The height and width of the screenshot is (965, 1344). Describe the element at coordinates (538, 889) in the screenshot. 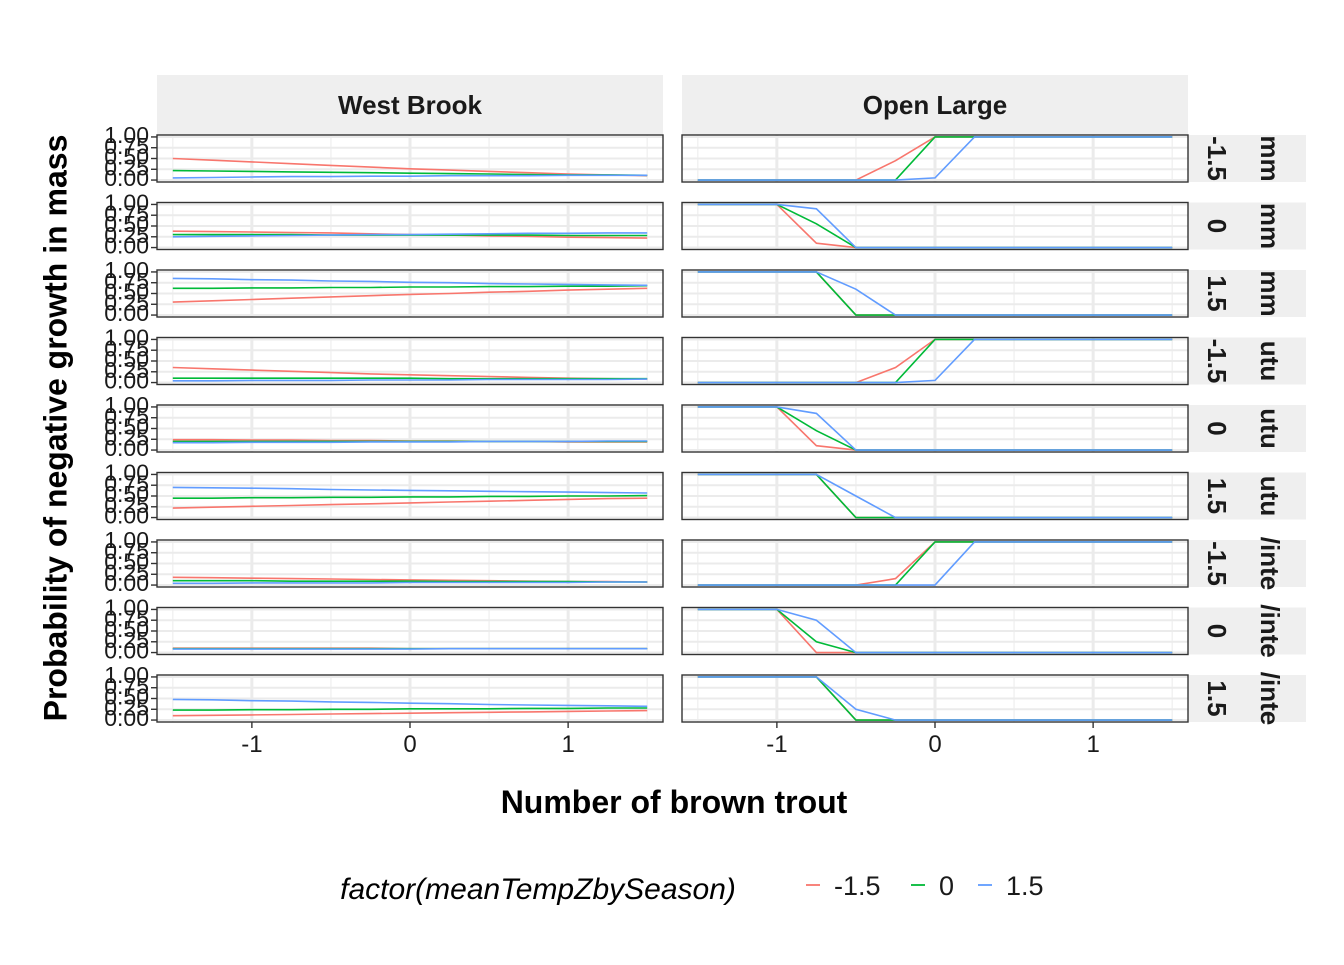

I see `legend-title: factor(meanTempZbySeason)` at that location.